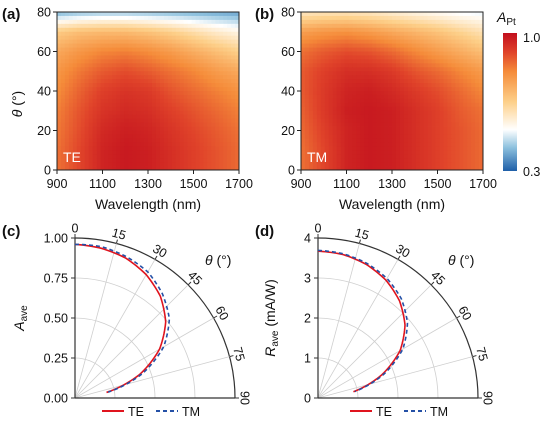 This screenshot has height=421, width=550. Describe the element at coordinates (399, 257) in the screenshot. I see `theta-tick-mark` at that location.